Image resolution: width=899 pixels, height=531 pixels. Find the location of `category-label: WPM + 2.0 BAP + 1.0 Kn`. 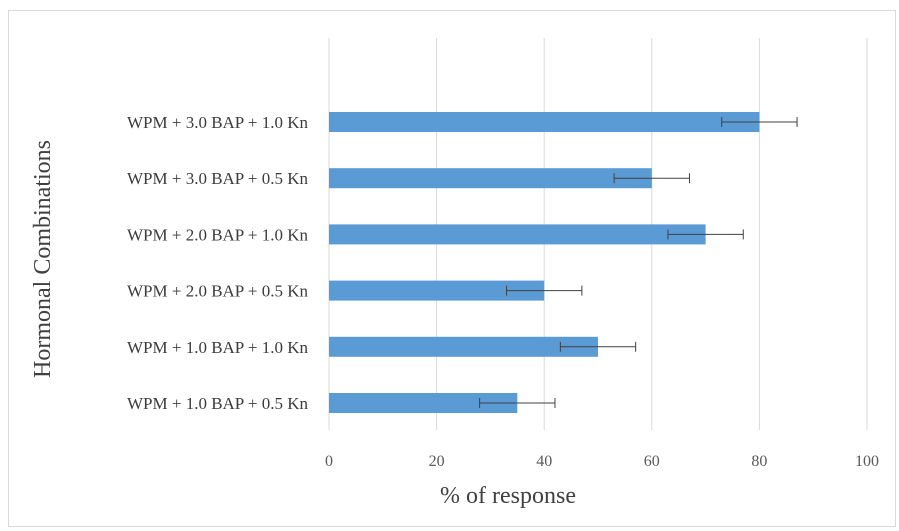

category-label: WPM + 2.0 BAP + 1.0 Kn is located at coordinates (218, 234).